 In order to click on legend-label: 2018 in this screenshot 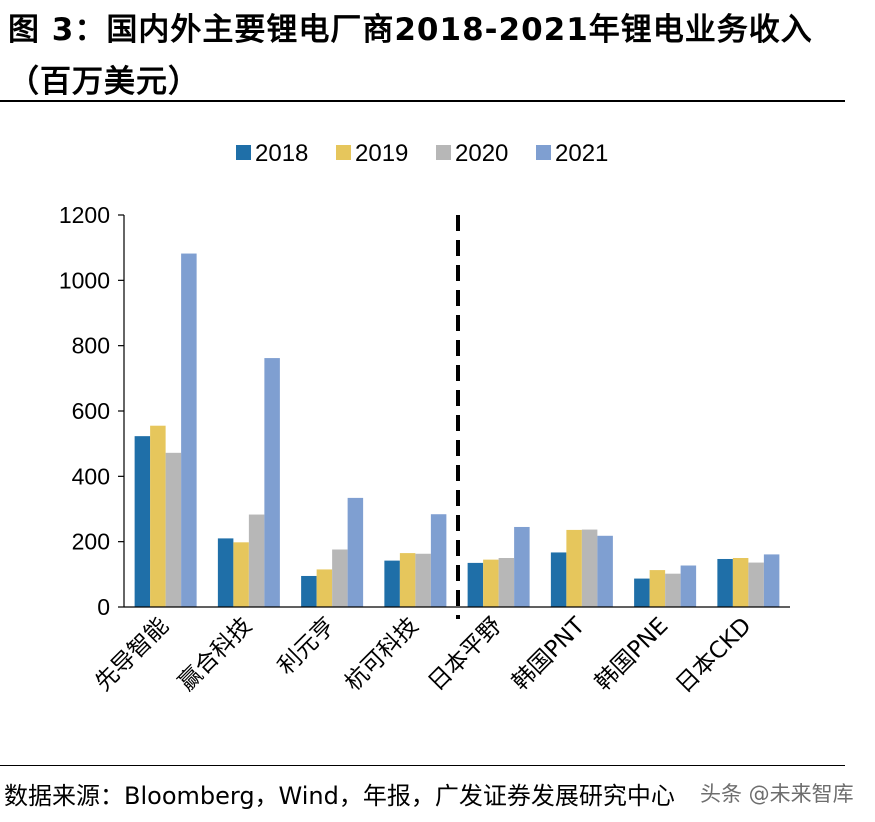, I will do `click(281, 153)`.